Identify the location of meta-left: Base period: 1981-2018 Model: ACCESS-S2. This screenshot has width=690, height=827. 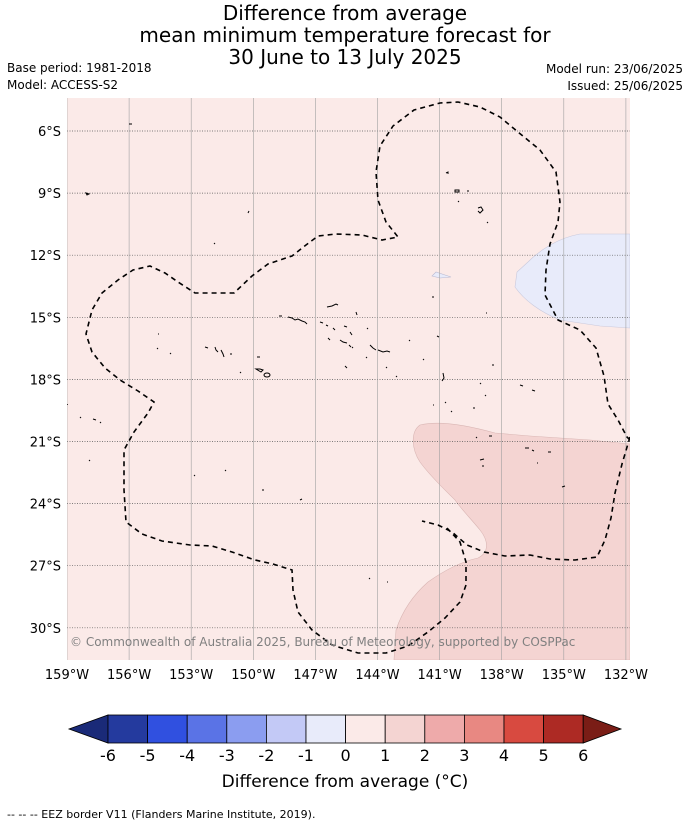
(79, 77).